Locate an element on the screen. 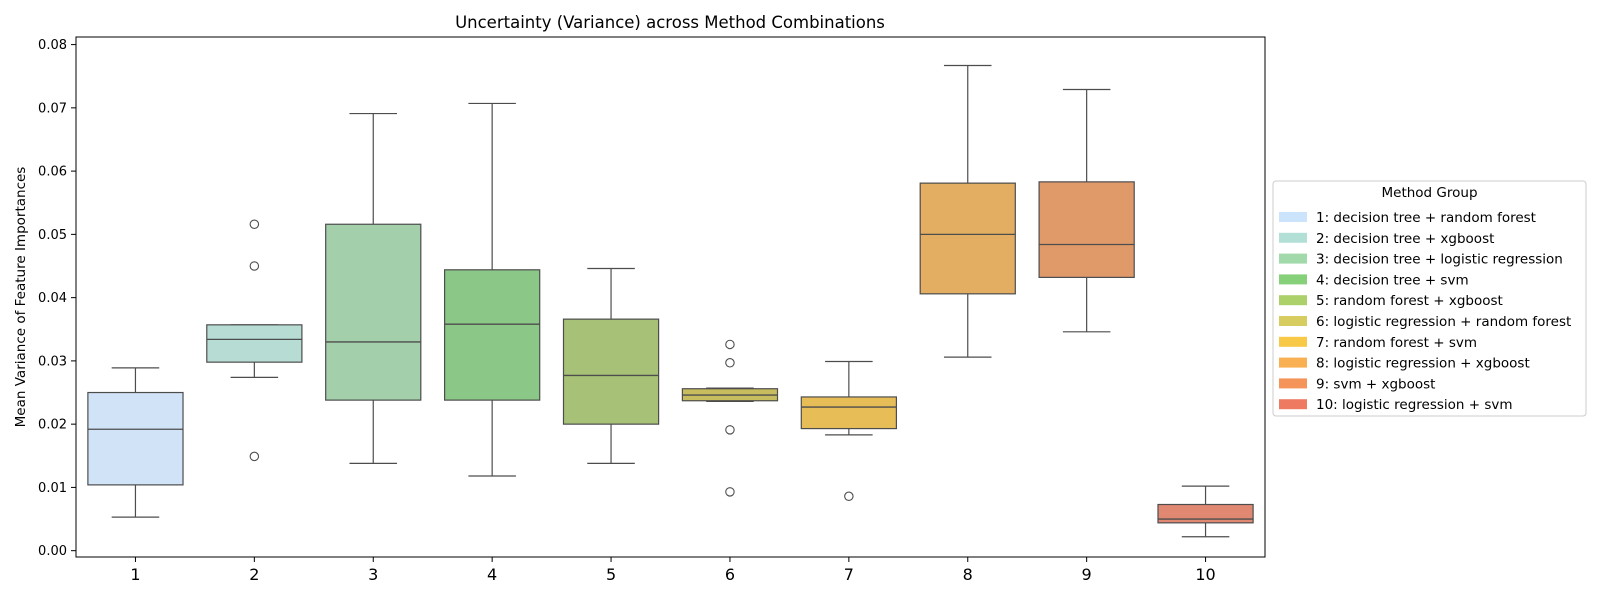  y-tick-label: 0.04 is located at coordinates (52, 298).